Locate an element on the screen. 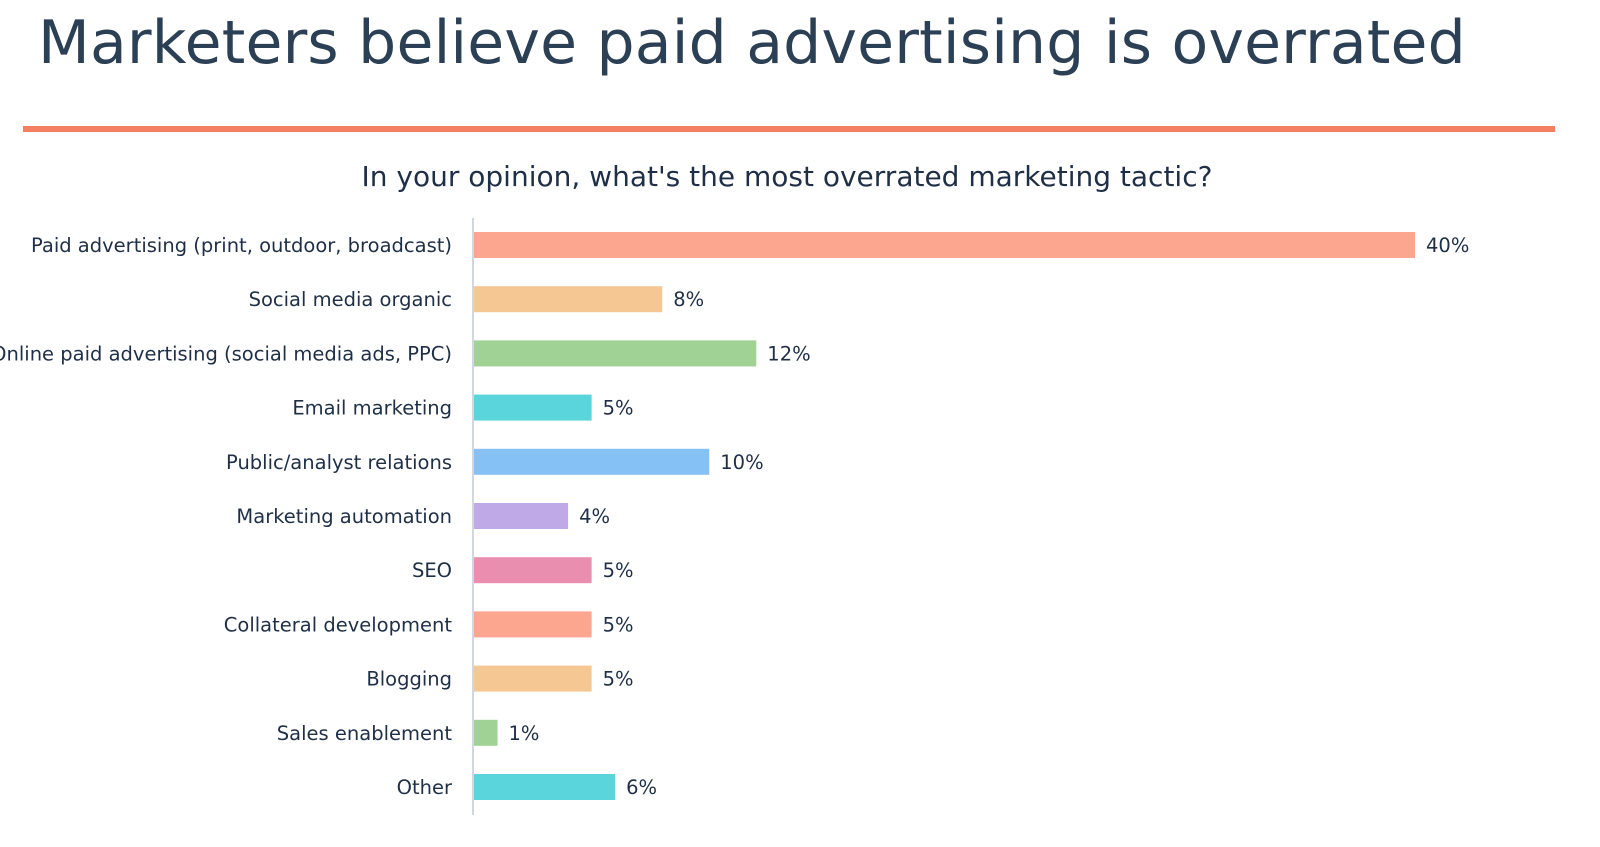  bar-online-paid-advertising-social-media-ads-ppc is located at coordinates (615, 353).